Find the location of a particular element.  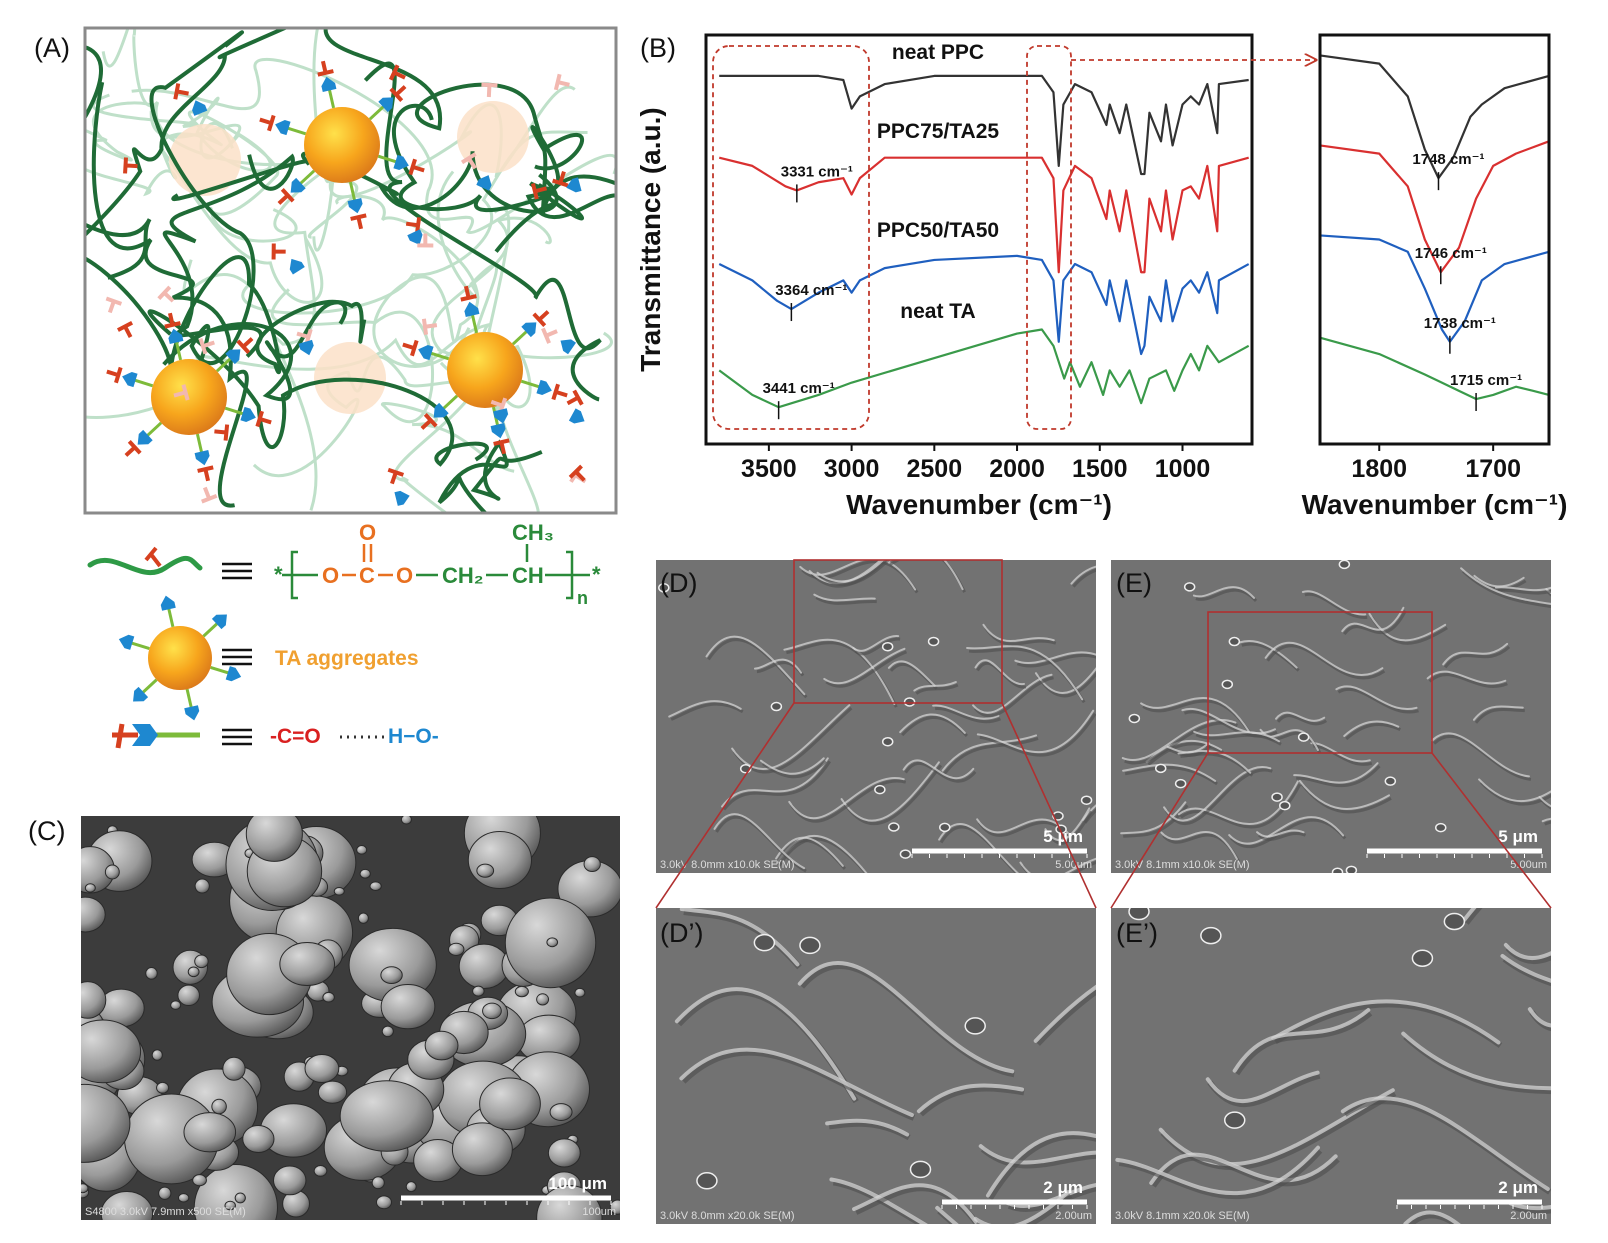

formula-text: O is located at coordinates (367, 532).